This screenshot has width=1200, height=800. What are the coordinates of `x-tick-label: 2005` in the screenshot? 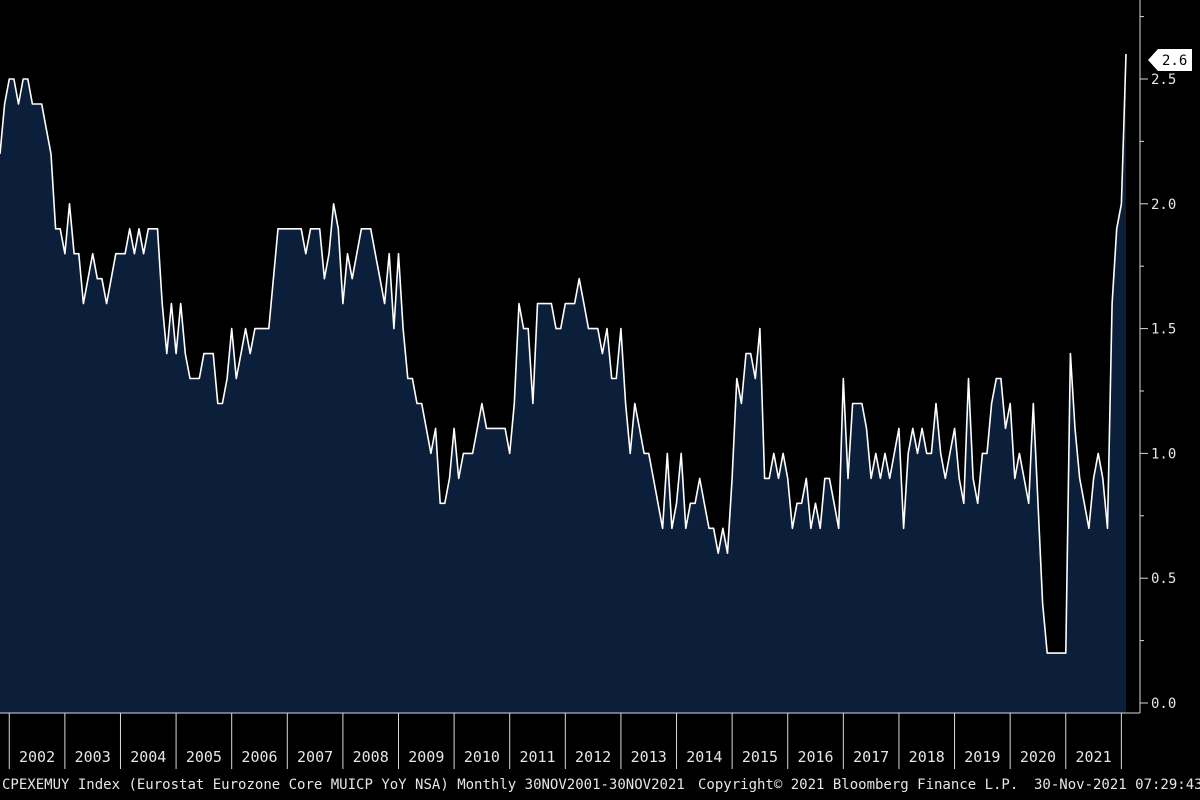 It's located at (204, 757).